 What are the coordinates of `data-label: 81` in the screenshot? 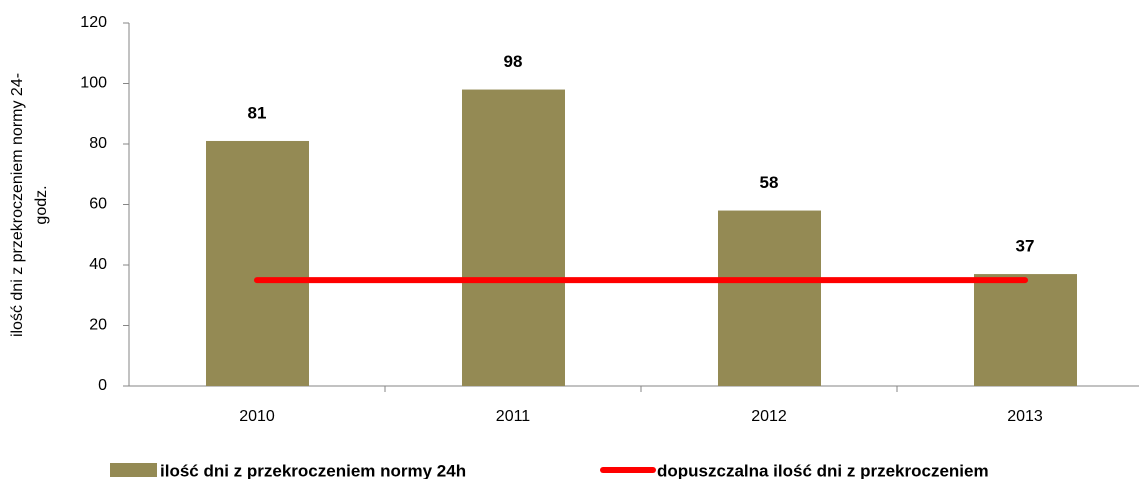 It's located at (257, 112).